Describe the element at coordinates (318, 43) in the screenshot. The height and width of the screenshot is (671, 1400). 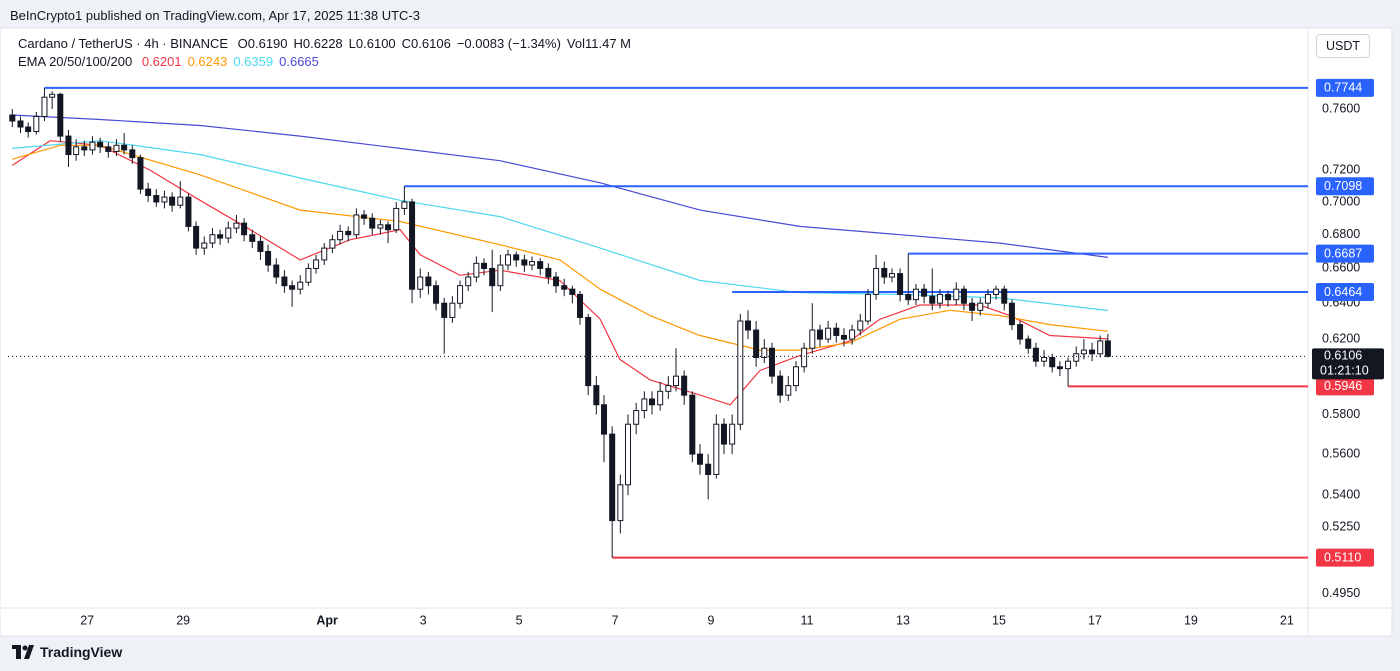
I see `ohlc-text: H0.6228` at that location.